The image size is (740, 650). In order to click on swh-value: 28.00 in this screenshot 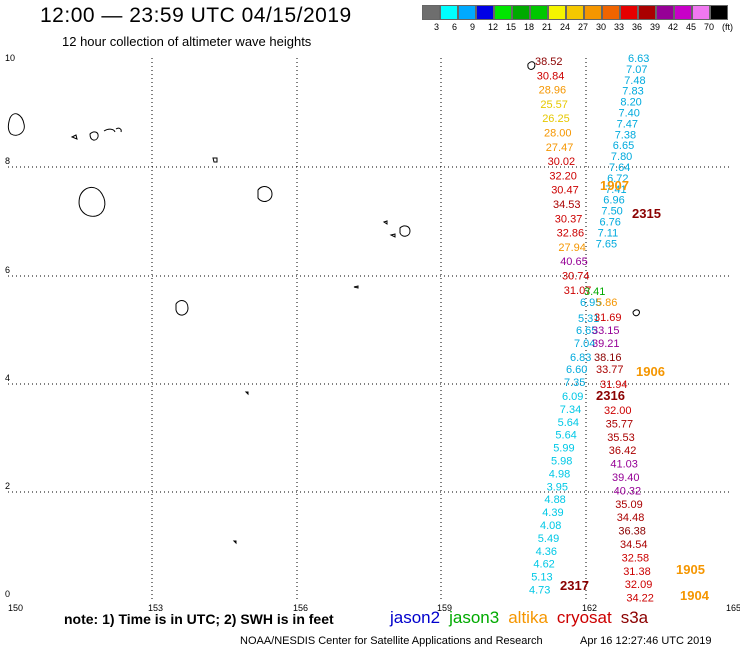, I will do `click(558, 134)`.